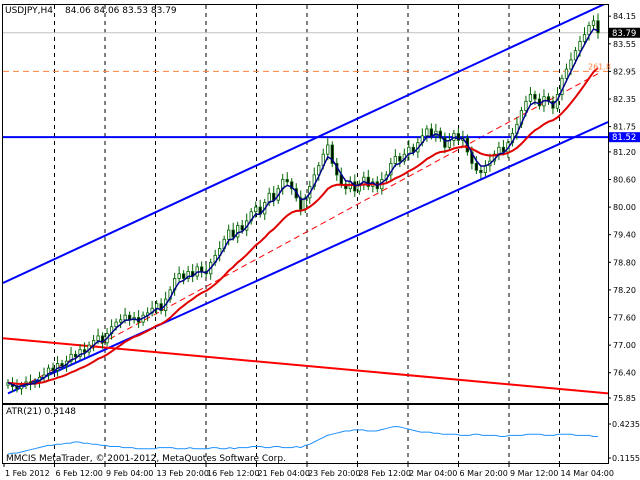  Describe the element at coordinates (599, 66) in the screenshot. I see `fib-level-label: 261.8` at that location.